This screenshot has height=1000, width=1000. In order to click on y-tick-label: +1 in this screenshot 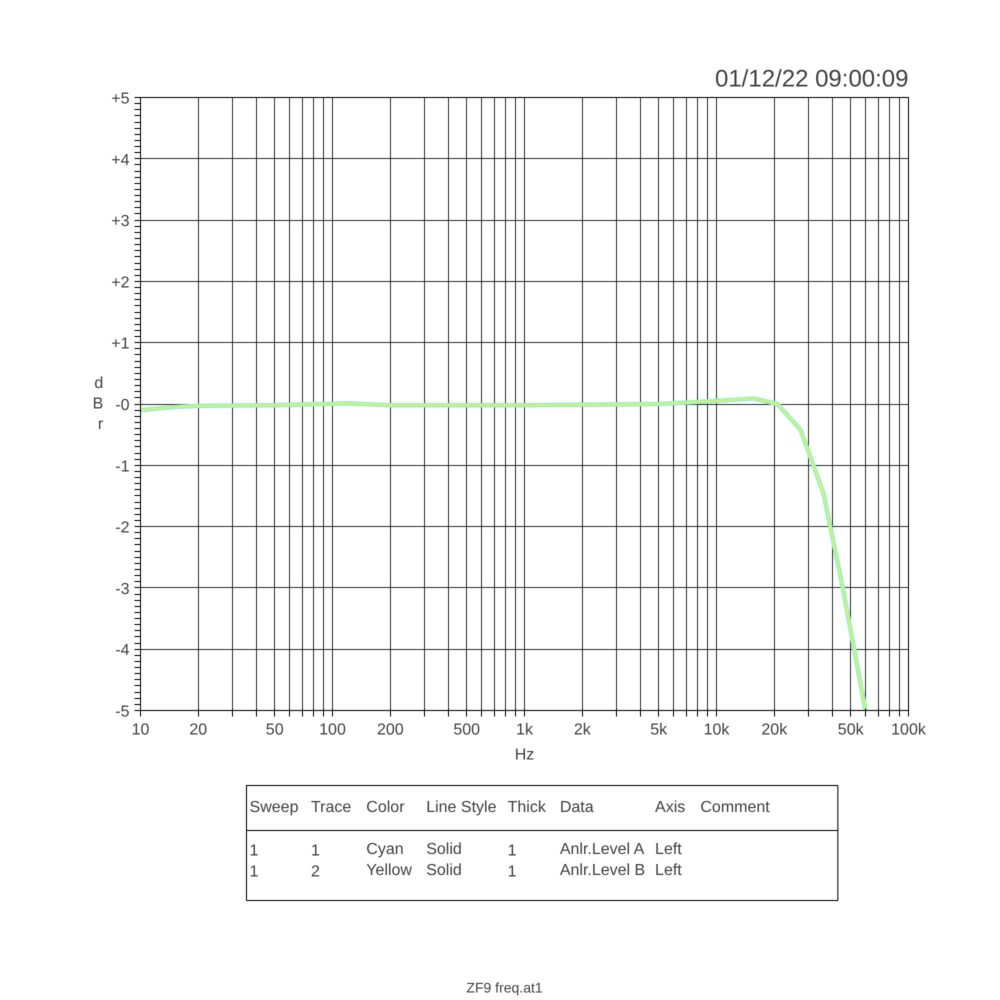, I will do `click(120, 344)`.